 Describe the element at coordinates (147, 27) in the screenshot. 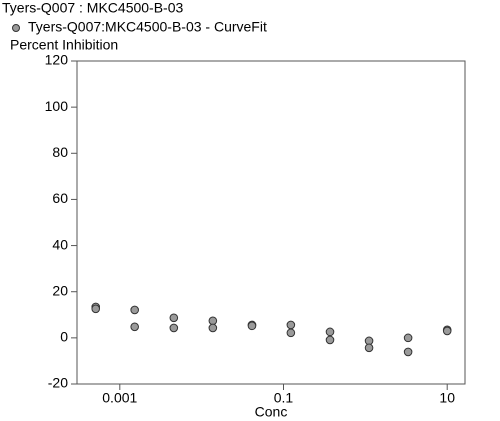

I see `legend-label: Tyers-Q007:MKC4500-B-03 - CurveFit` at that location.